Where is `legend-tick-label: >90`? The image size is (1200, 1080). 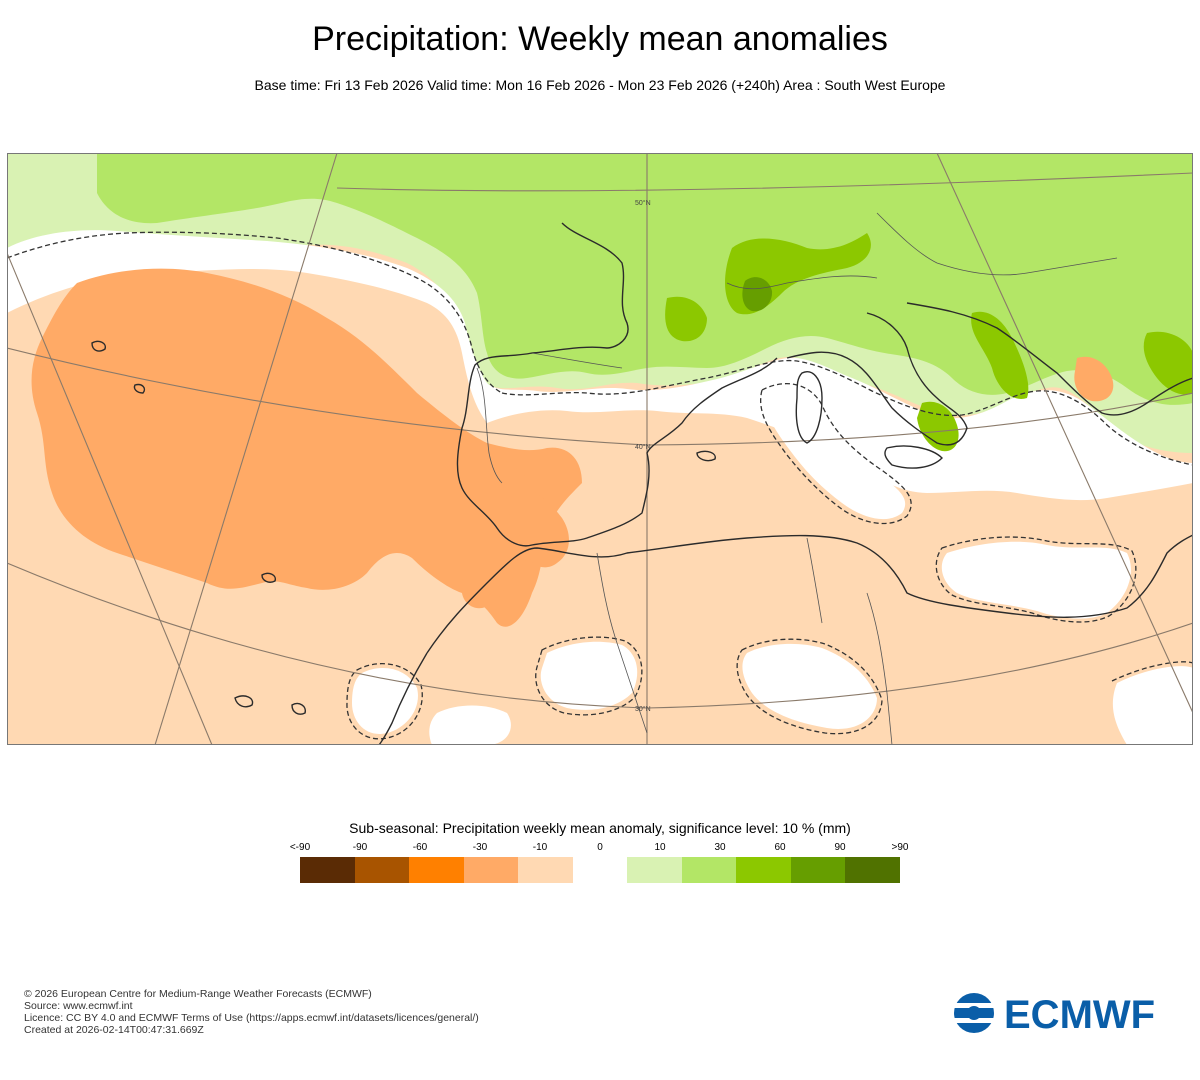
legend-tick-label: >90 is located at coordinates (900, 847).